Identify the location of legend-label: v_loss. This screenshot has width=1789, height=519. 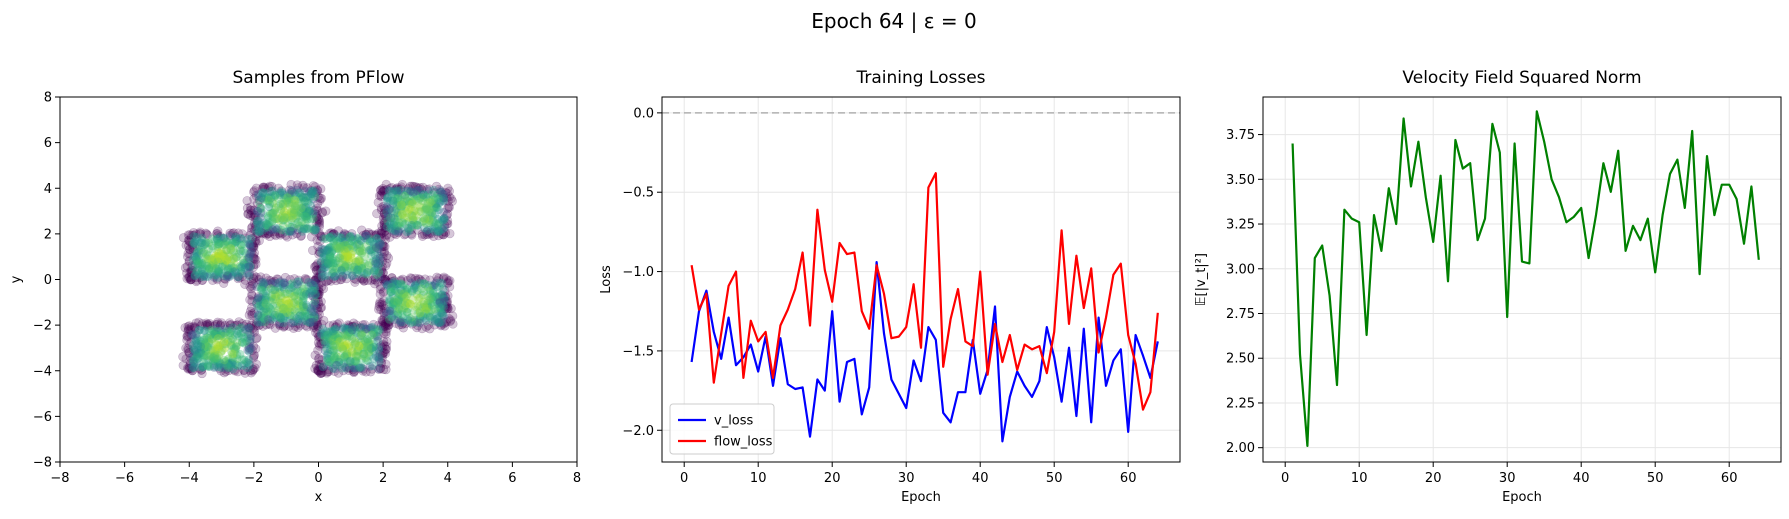
(734, 421).